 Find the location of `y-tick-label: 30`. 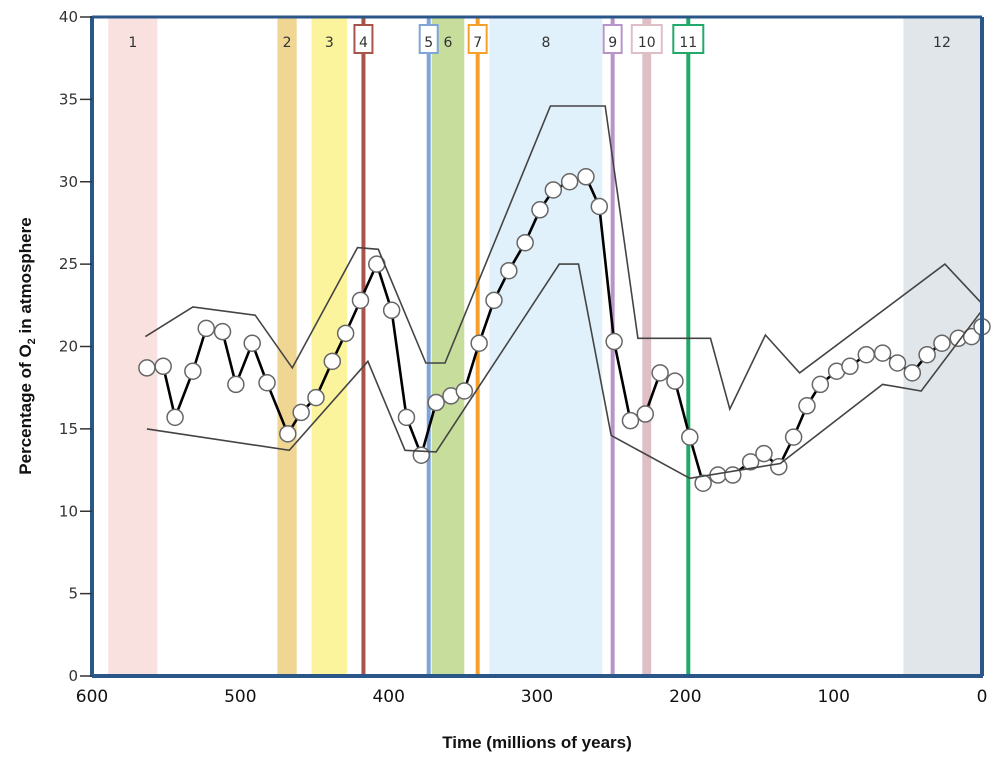

y-tick-label: 30 is located at coordinates (68, 182).